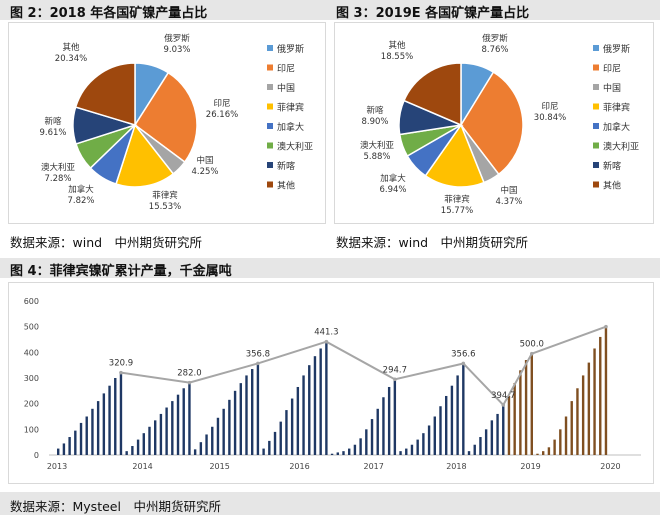  Describe the element at coordinates (549, 106) in the screenshot. I see `pie-label-indonesia: 印尼` at that location.